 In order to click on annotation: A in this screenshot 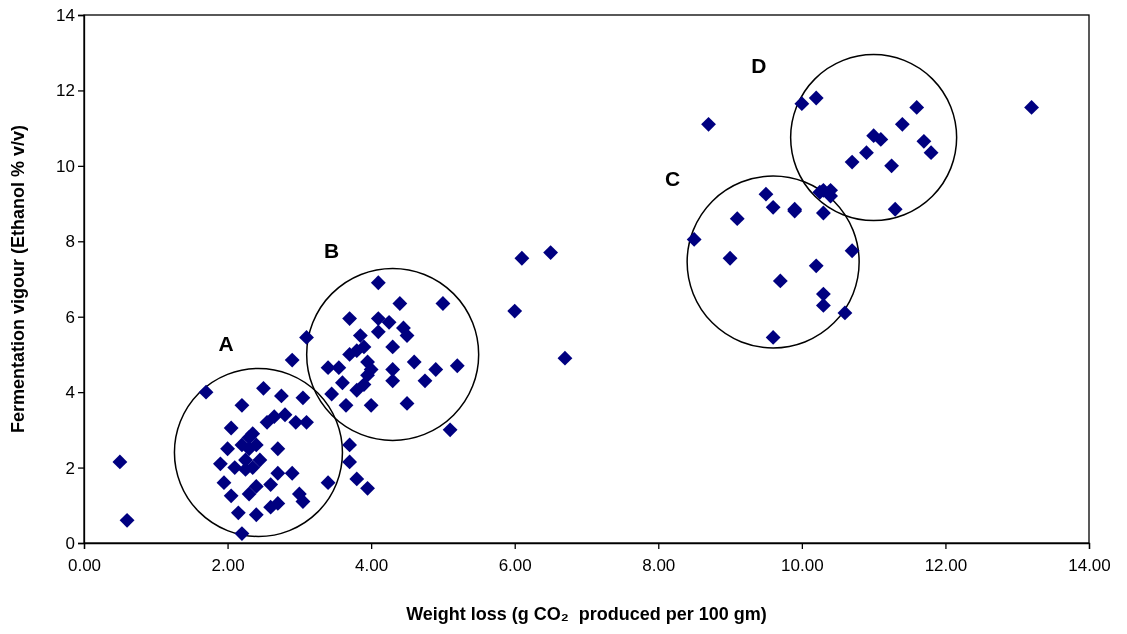, I will do `click(226, 343)`.